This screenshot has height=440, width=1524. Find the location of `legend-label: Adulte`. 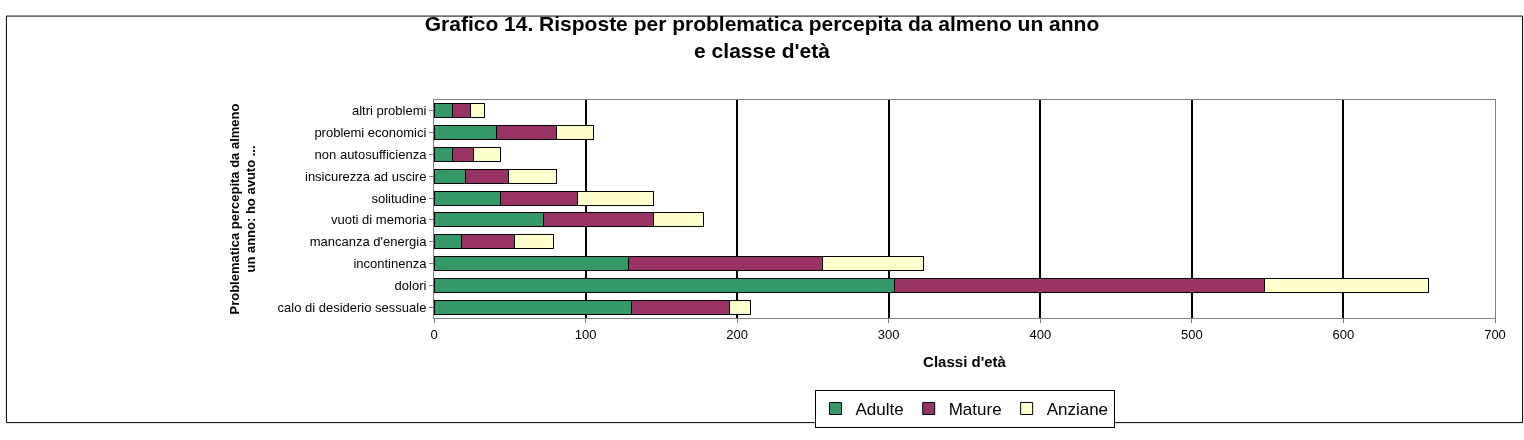

legend-label: Adulte is located at coordinates (879, 410).